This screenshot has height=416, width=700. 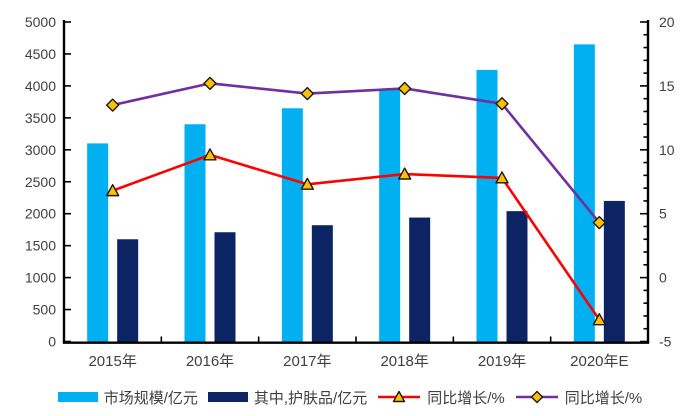 What do you see at coordinates (98, 243) in the screenshot?
I see `bar-market-size-2015年` at bounding box center [98, 243].